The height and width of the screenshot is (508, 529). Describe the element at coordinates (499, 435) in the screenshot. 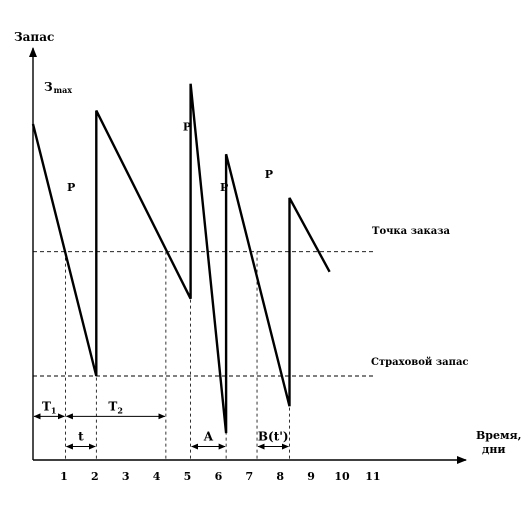

I see `x-axis-label-line1: Время,` at that location.